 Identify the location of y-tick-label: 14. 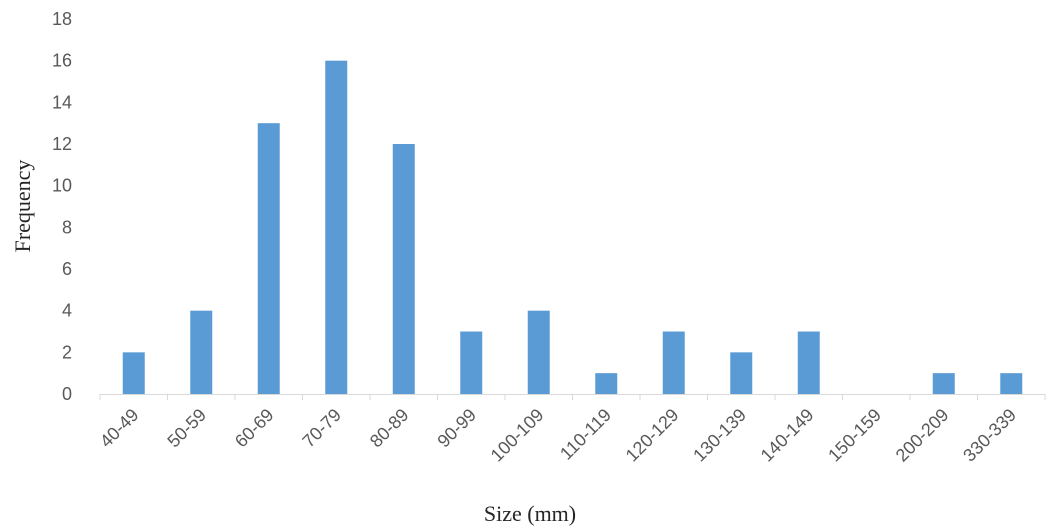
(62, 102).